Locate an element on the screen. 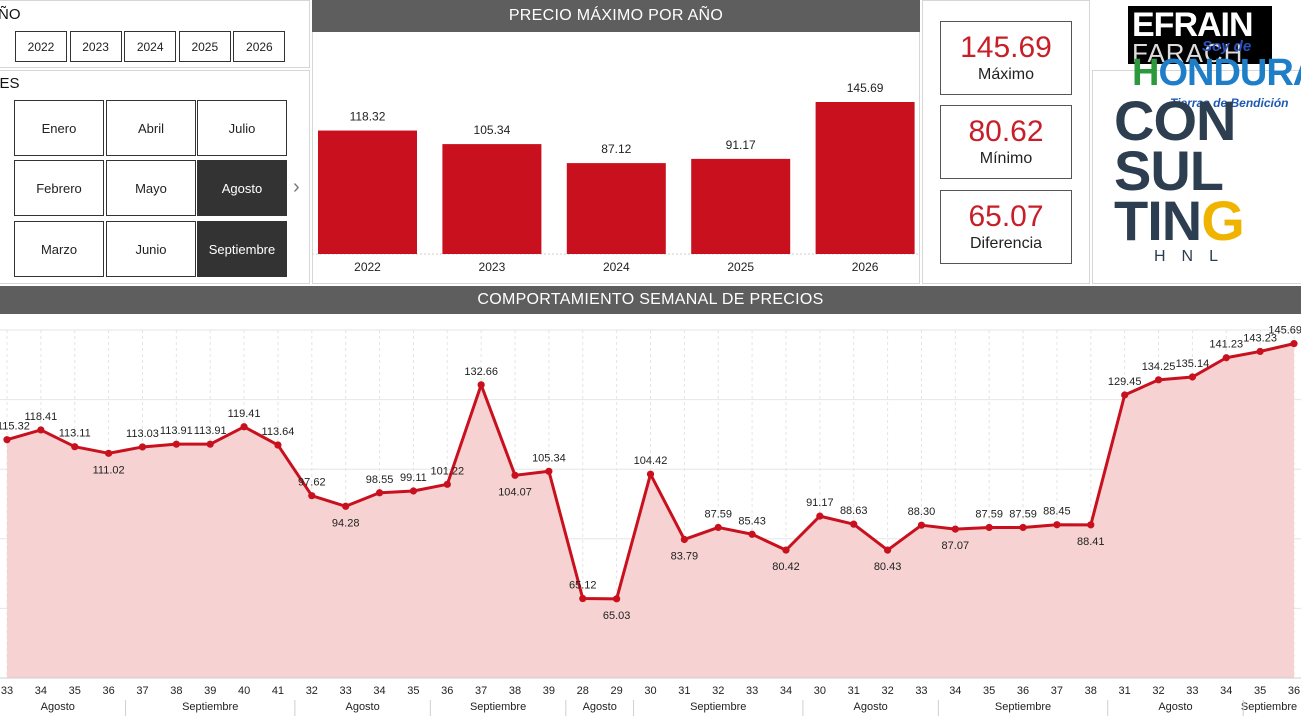  week-tick-label: 33 is located at coordinates (346, 691).